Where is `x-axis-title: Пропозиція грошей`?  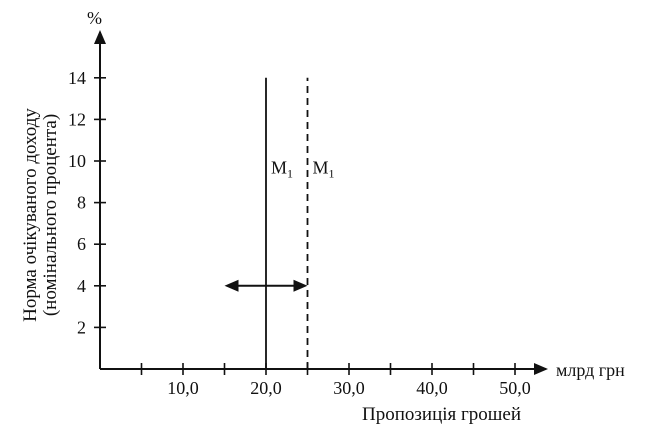
x-axis-title: Пропозиція грошей is located at coordinates (441, 414).